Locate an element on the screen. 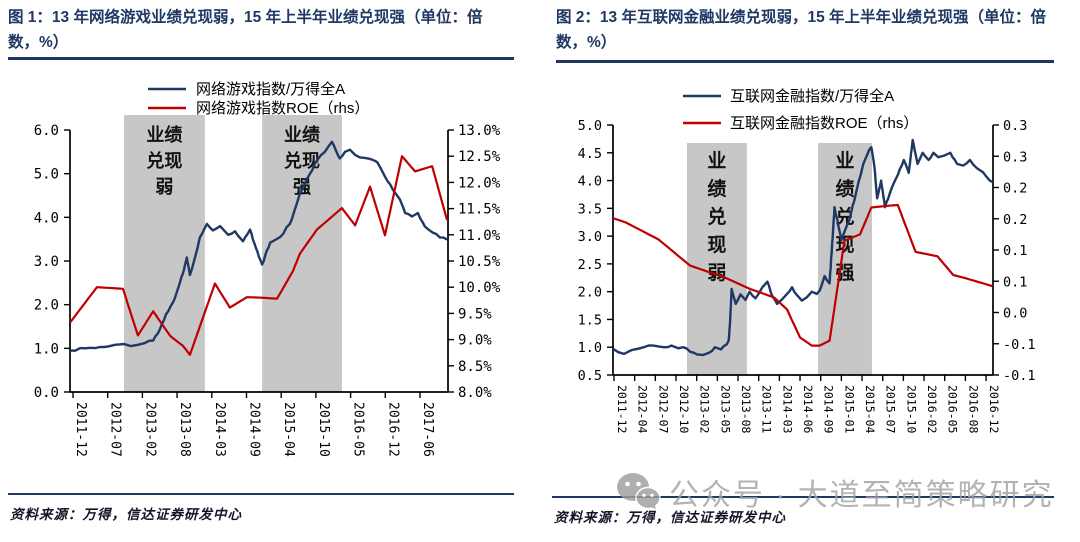  right-tick-label: 11.0% is located at coordinates (479, 236).